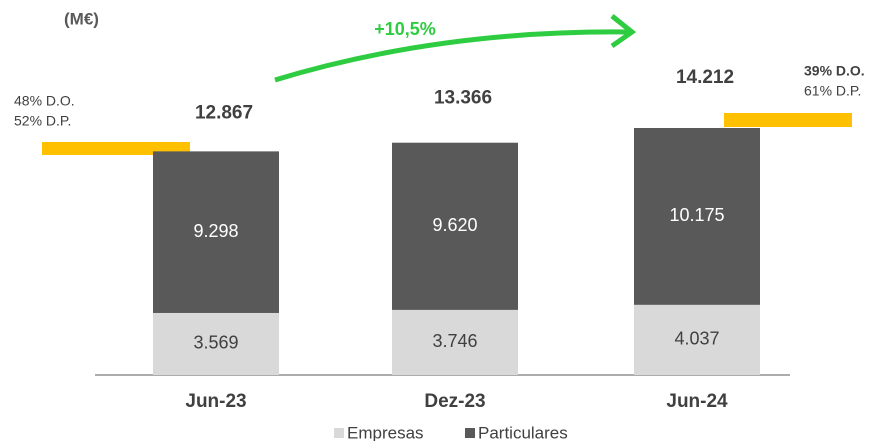 This screenshot has width=887, height=446. I want to click on left-note: 52% D.P., so click(42, 121).